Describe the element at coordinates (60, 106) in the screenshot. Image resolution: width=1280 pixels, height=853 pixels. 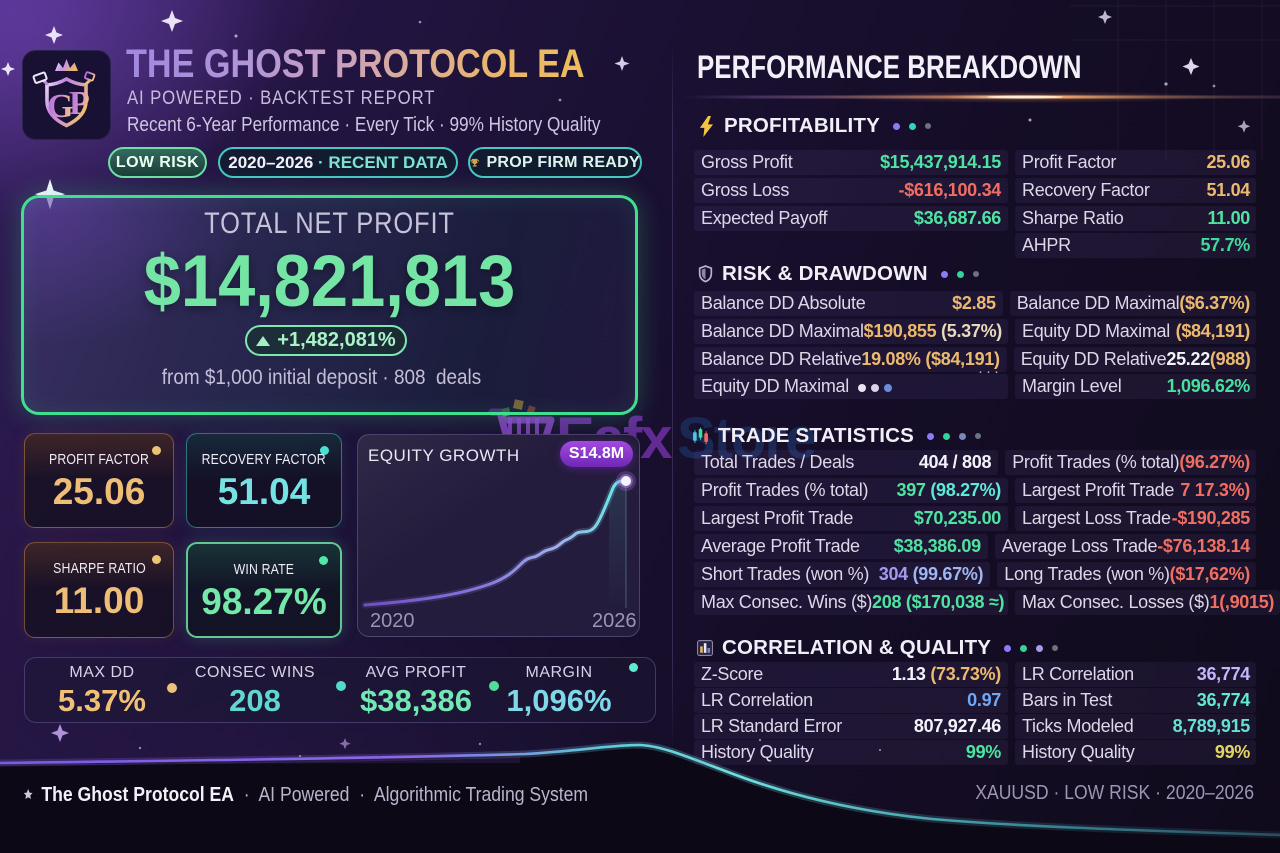
I see `svg-text: G` at that location.